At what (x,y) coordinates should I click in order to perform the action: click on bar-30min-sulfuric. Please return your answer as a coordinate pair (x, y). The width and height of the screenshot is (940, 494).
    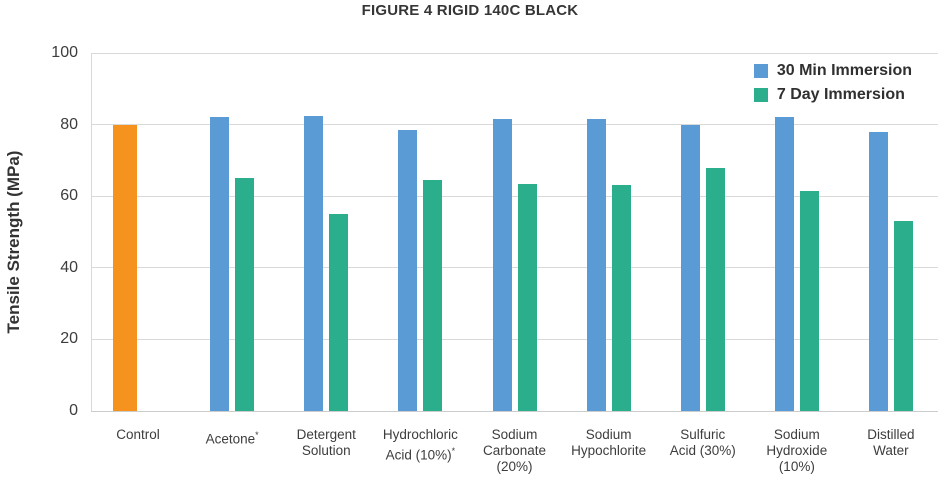
    Looking at the image, I should click on (690, 267).